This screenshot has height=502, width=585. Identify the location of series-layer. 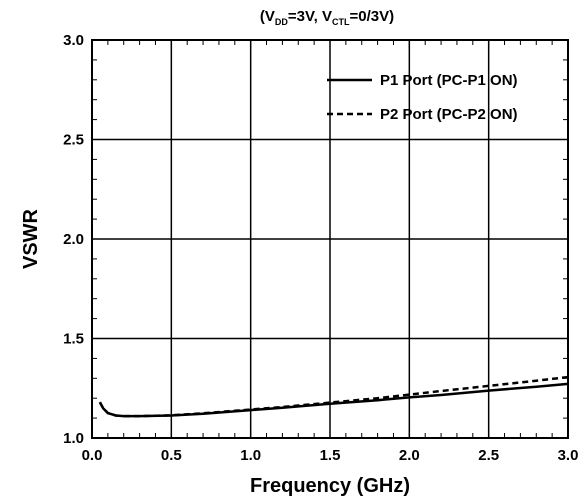
(333, 396).